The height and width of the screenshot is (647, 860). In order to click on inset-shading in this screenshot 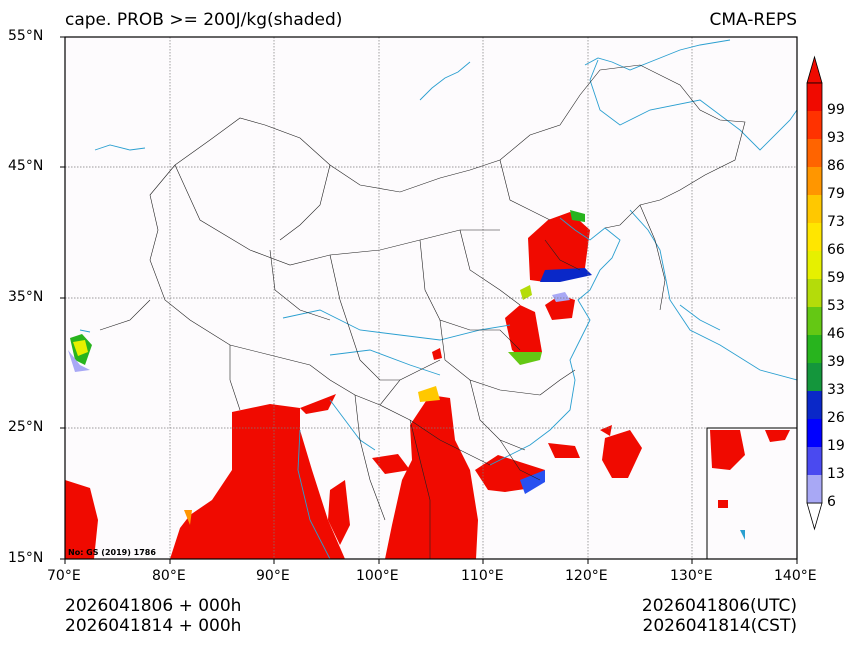, I will do `click(750, 485)`.